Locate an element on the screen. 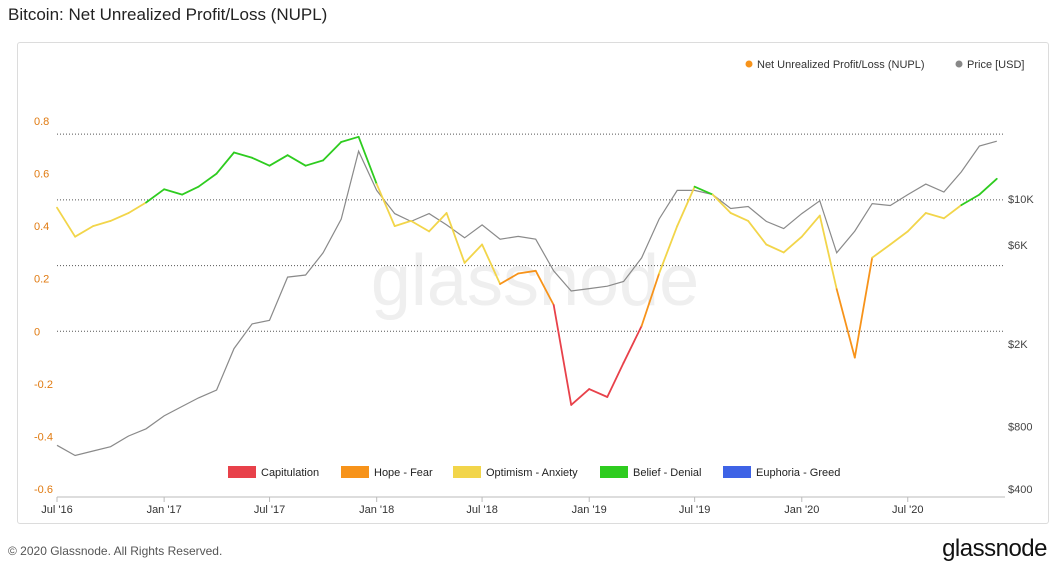 This screenshot has width=1057, height=573. legend-label: Net Unrealized Profit/Loss (NUPL) is located at coordinates (841, 65).